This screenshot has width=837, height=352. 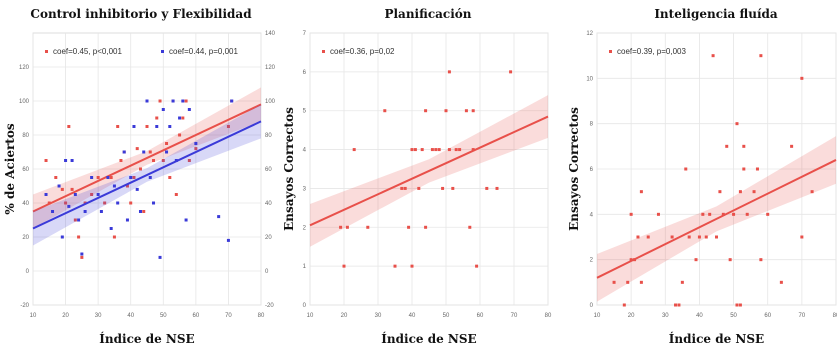 I want to click on y2-tick-label: 0, so click(x=267, y=272).